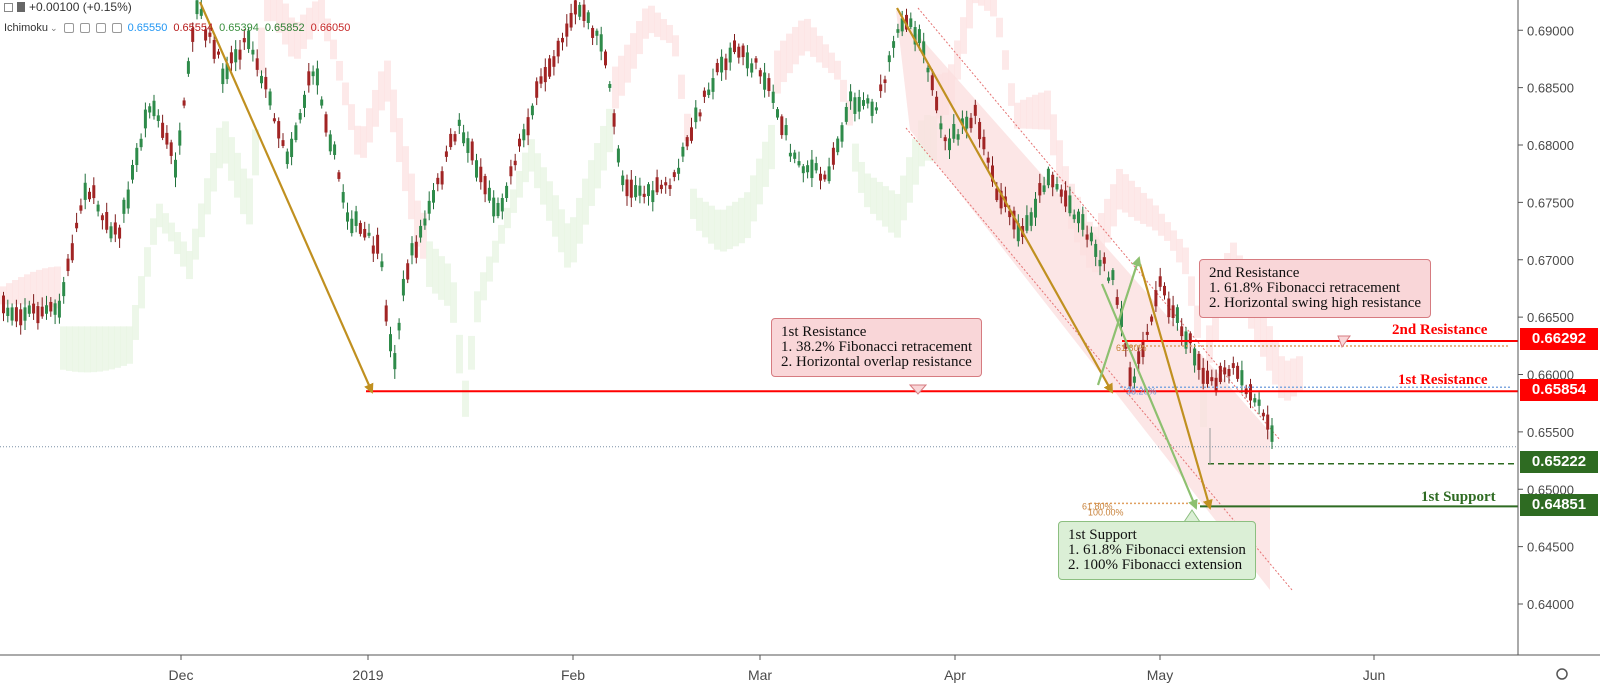 This screenshot has width=1600, height=686. What do you see at coordinates (1550, 317) in the screenshot?
I see `price-tick-label: 0.66500` at bounding box center [1550, 317].